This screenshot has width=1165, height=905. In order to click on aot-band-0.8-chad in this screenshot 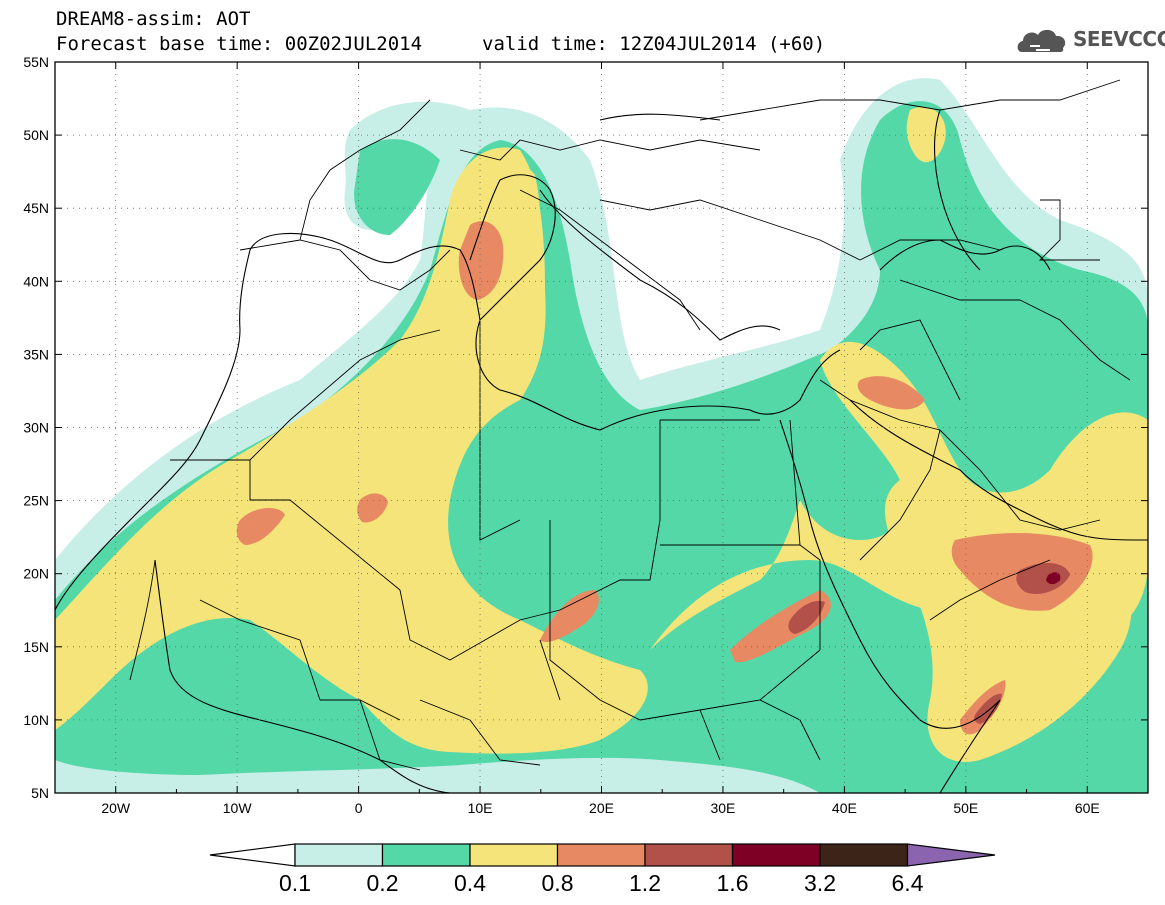, I will do `click(569, 616)`.